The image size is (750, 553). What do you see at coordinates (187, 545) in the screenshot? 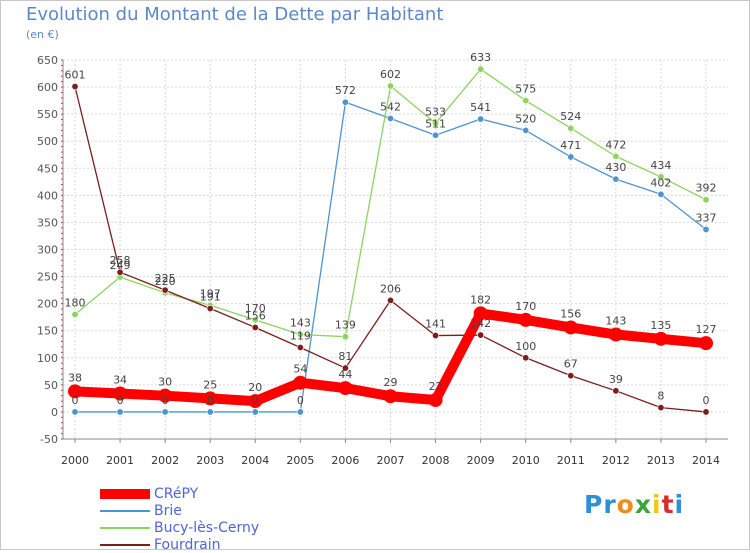
I see `legend-label: Fourdrain` at bounding box center [187, 545].